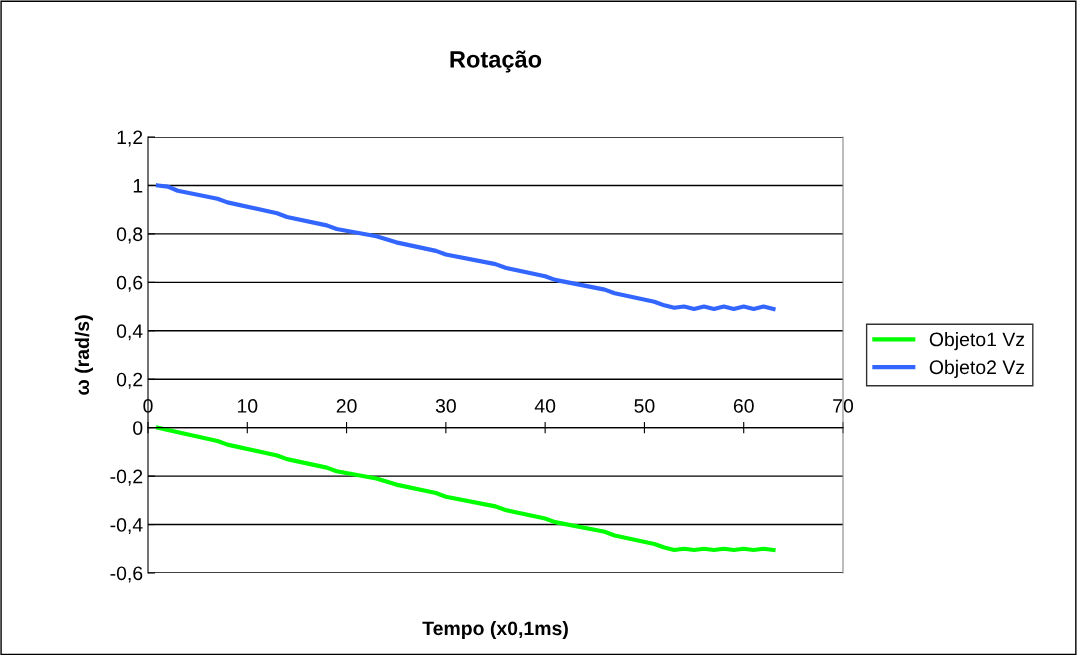 Image resolution: width=1078 pixels, height=655 pixels. I want to click on y-tick-label: 0,2, so click(129, 380).